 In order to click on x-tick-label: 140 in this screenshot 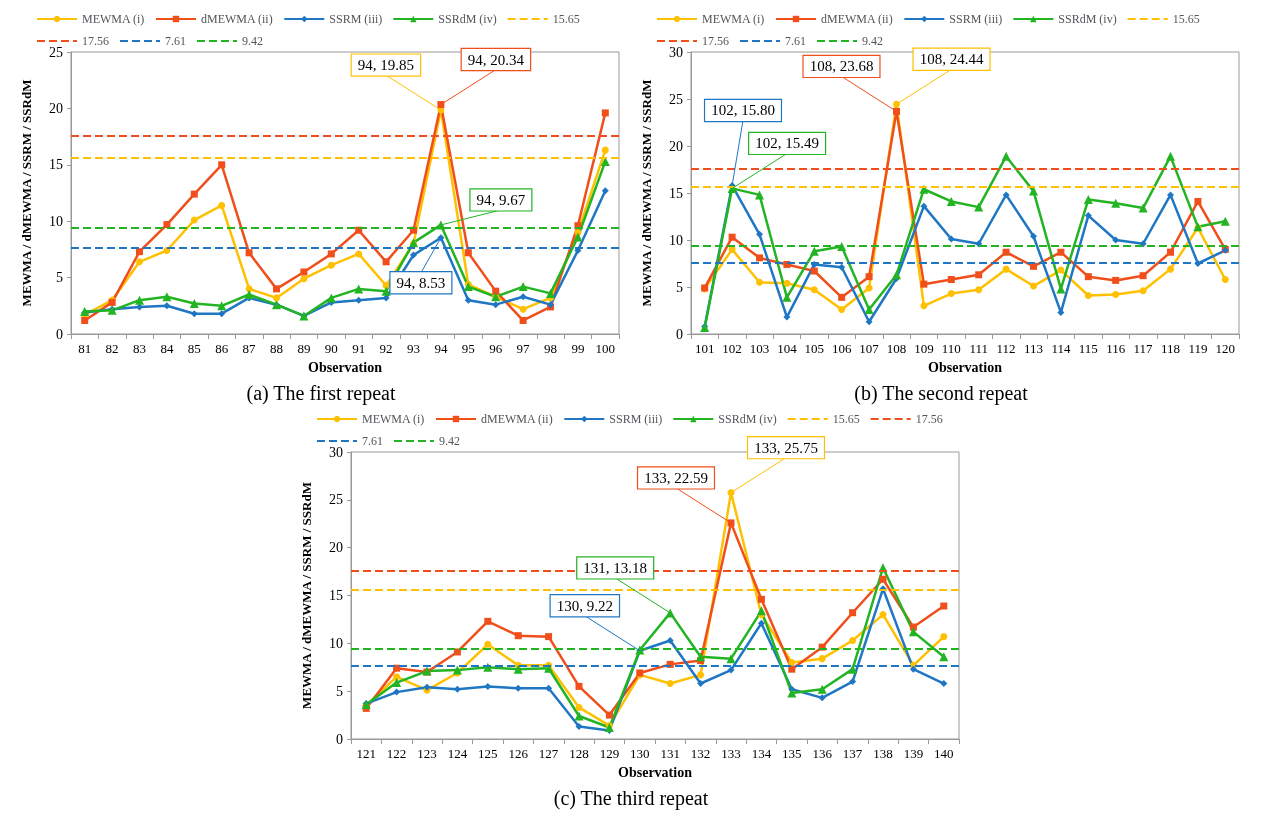, I will do `click(943, 753)`.